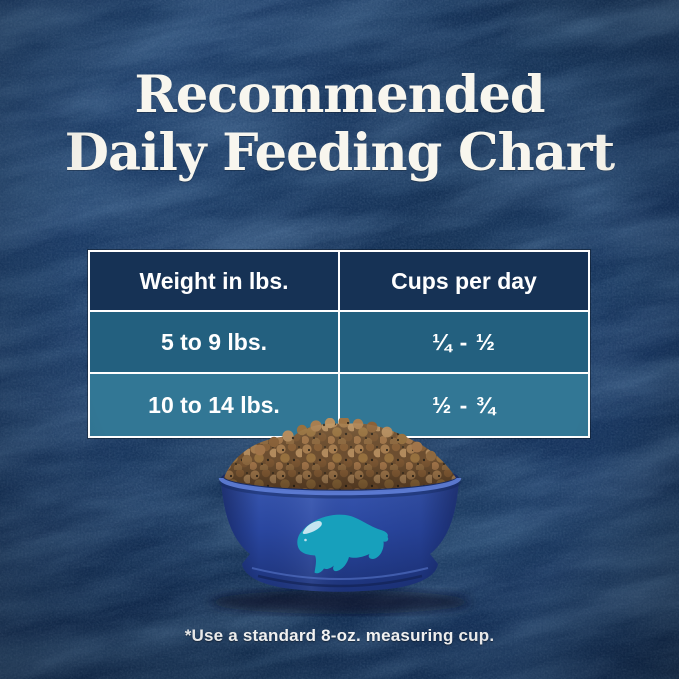 This screenshot has height=679, width=679. What do you see at coordinates (340, 602) in the screenshot?
I see `bowl-shadow` at bounding box center [340, 602].